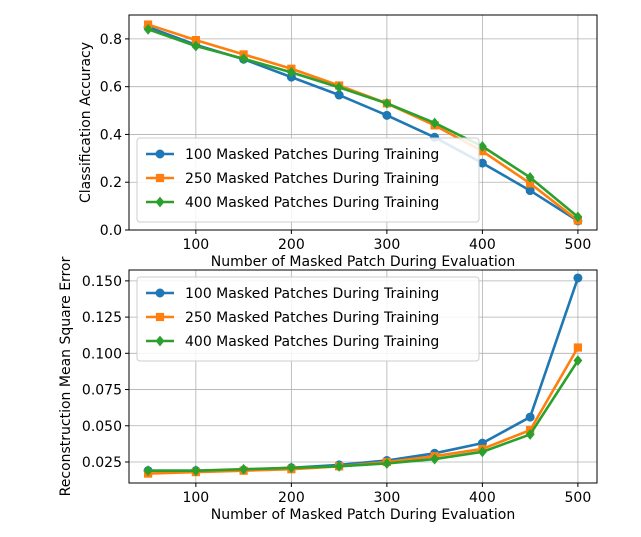 The width and height of the screenshot is (641, 537). What do you see at coordinates (111, 40) in the screenshot?
I see `y-tick-label: 0.8` at bounding box center [111, 40].